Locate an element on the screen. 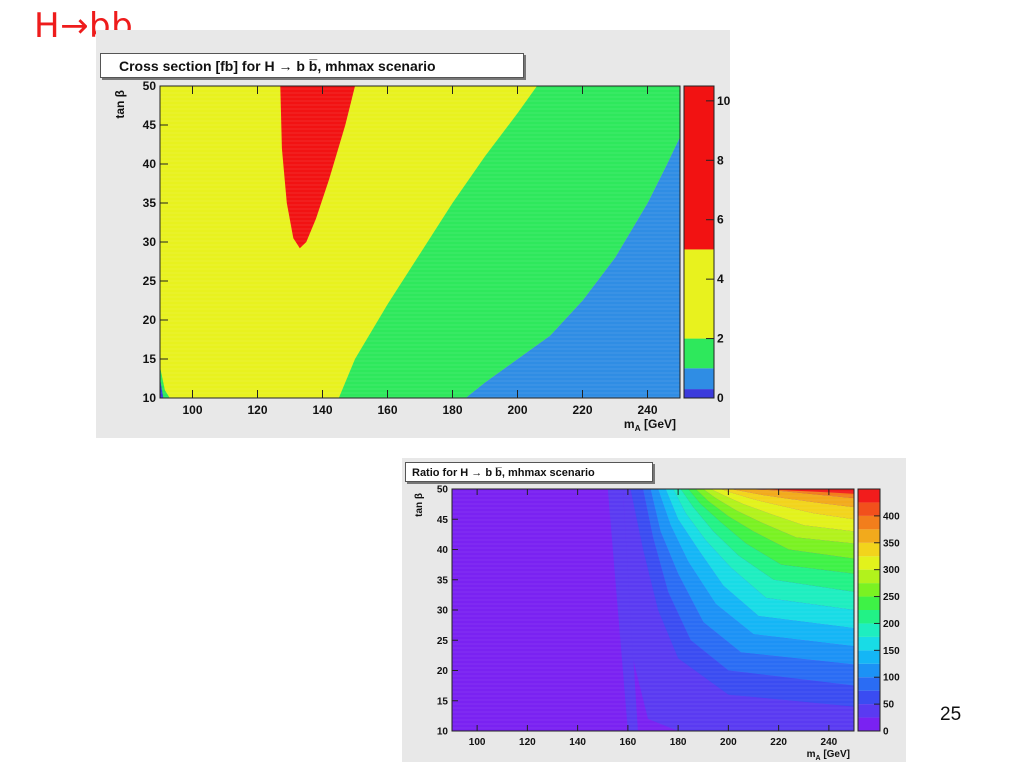  x-tick-label: 220 is located at coordinates (582, 410).